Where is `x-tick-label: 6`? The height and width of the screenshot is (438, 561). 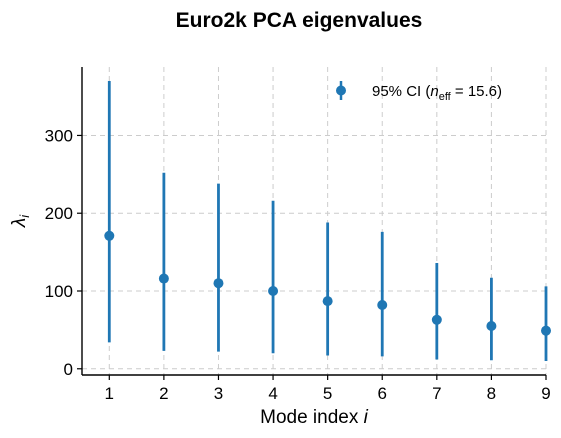 x-tick-label: 6 is located at coordinates (382, 393).